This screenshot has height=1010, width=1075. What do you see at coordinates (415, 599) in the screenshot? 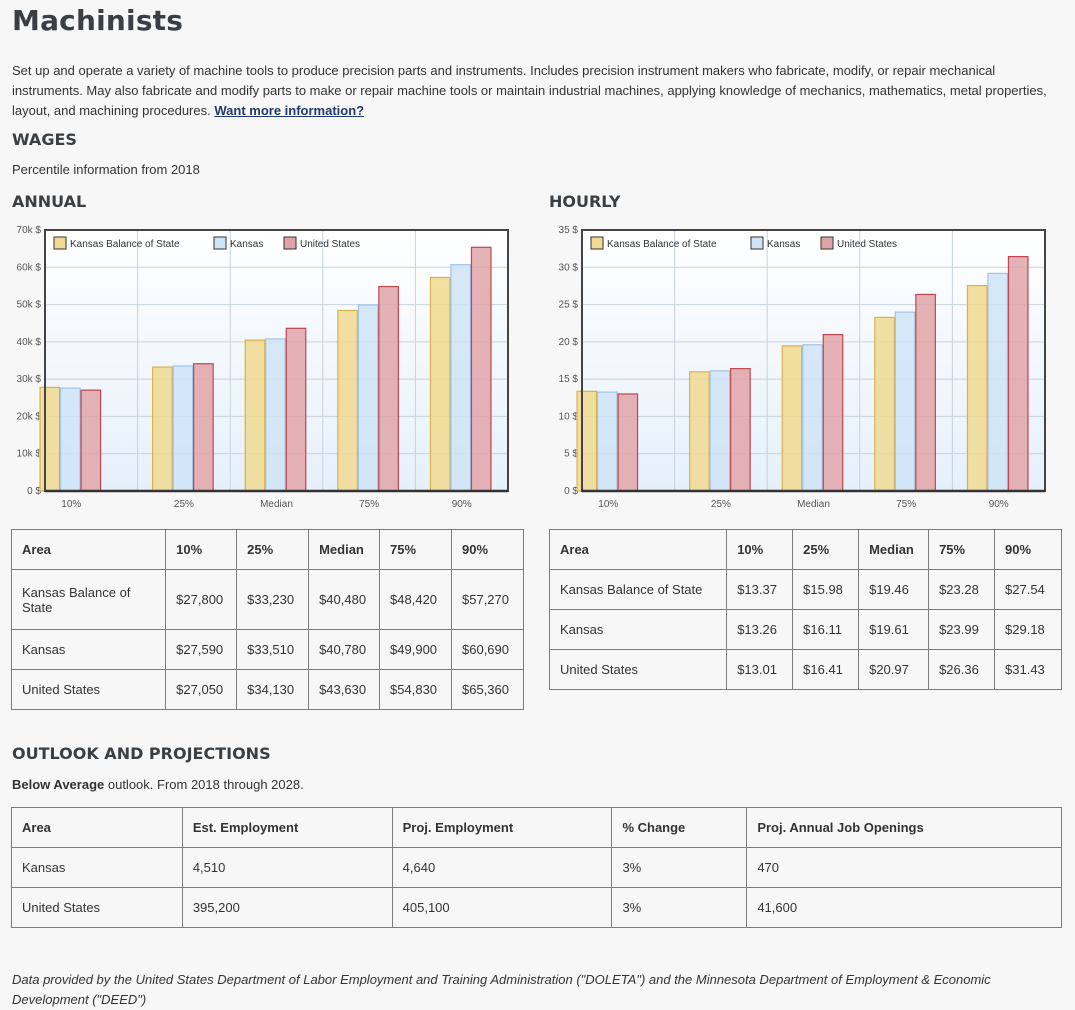
I see `table-cell: $48,420` at bounding box center [415, 599].